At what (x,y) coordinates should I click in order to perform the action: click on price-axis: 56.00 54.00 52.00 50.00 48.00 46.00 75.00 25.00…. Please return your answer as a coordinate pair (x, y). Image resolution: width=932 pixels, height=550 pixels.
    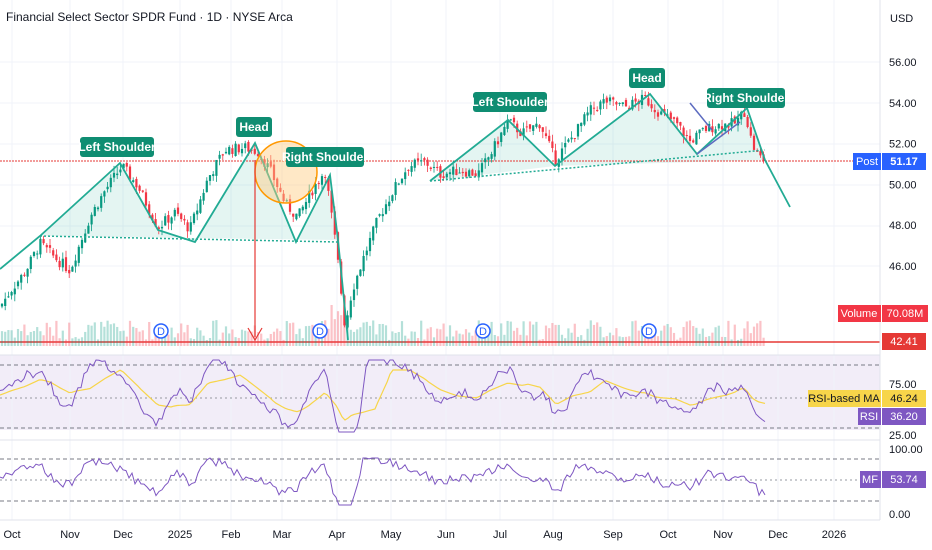
    Looking at the image, I should click on (906, 289).